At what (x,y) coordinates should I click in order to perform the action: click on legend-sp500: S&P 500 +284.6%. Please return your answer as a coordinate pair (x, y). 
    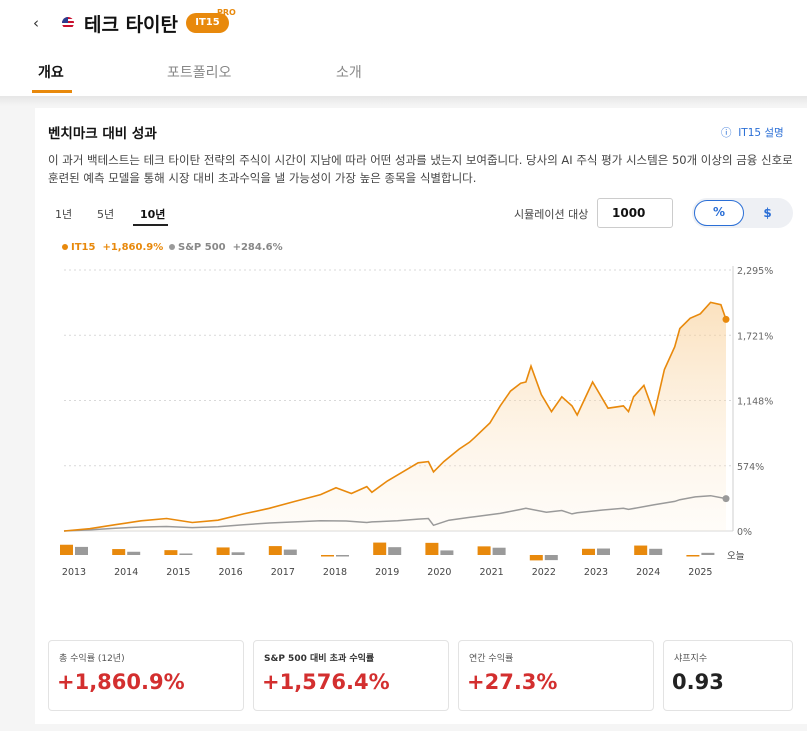
    Looking at the image, I should click on (226, 247).